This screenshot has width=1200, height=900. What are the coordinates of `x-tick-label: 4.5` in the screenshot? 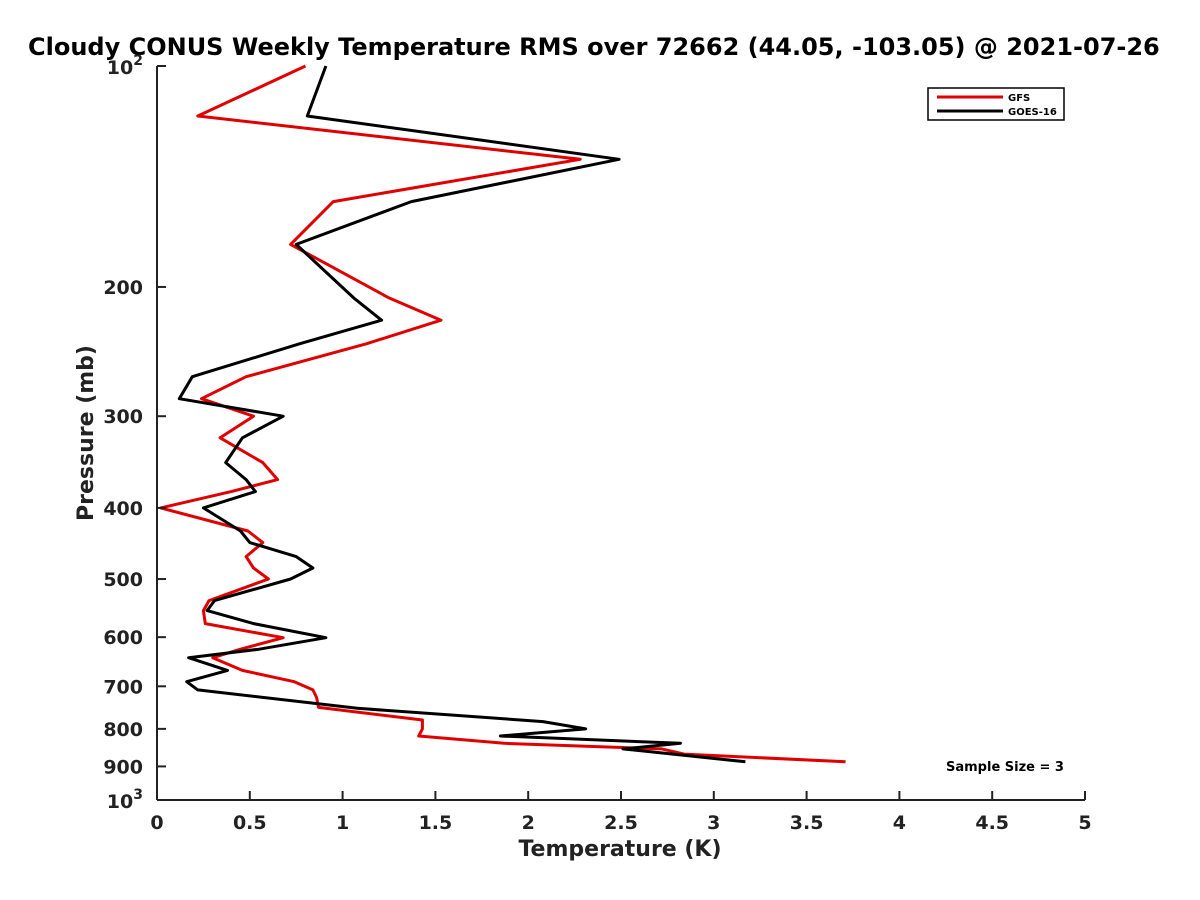 It's located at (992, 823).